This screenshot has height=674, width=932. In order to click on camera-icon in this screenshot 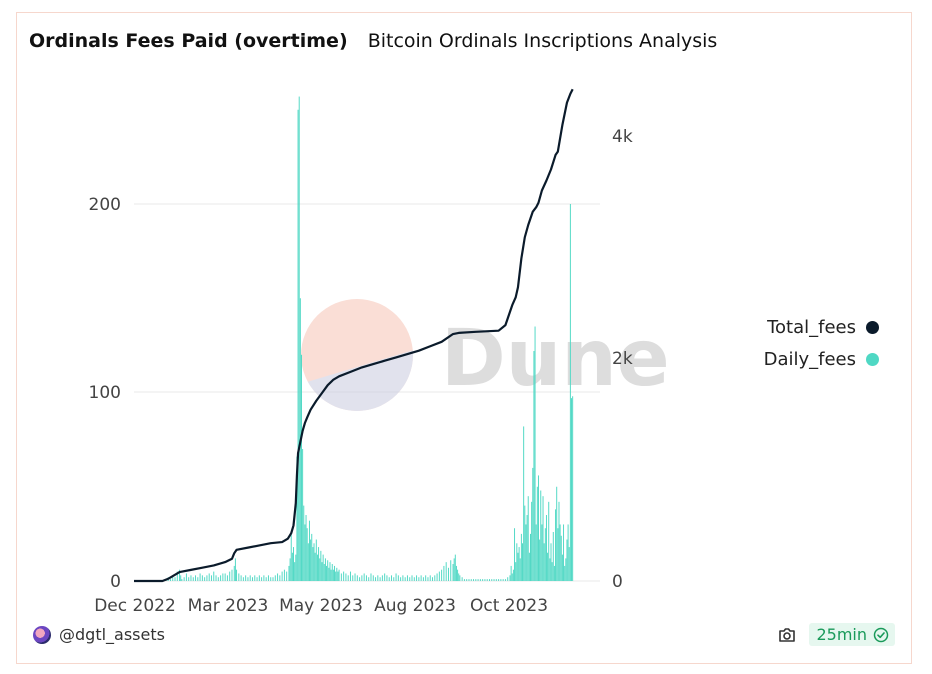, I will do `click(787, 635)`.